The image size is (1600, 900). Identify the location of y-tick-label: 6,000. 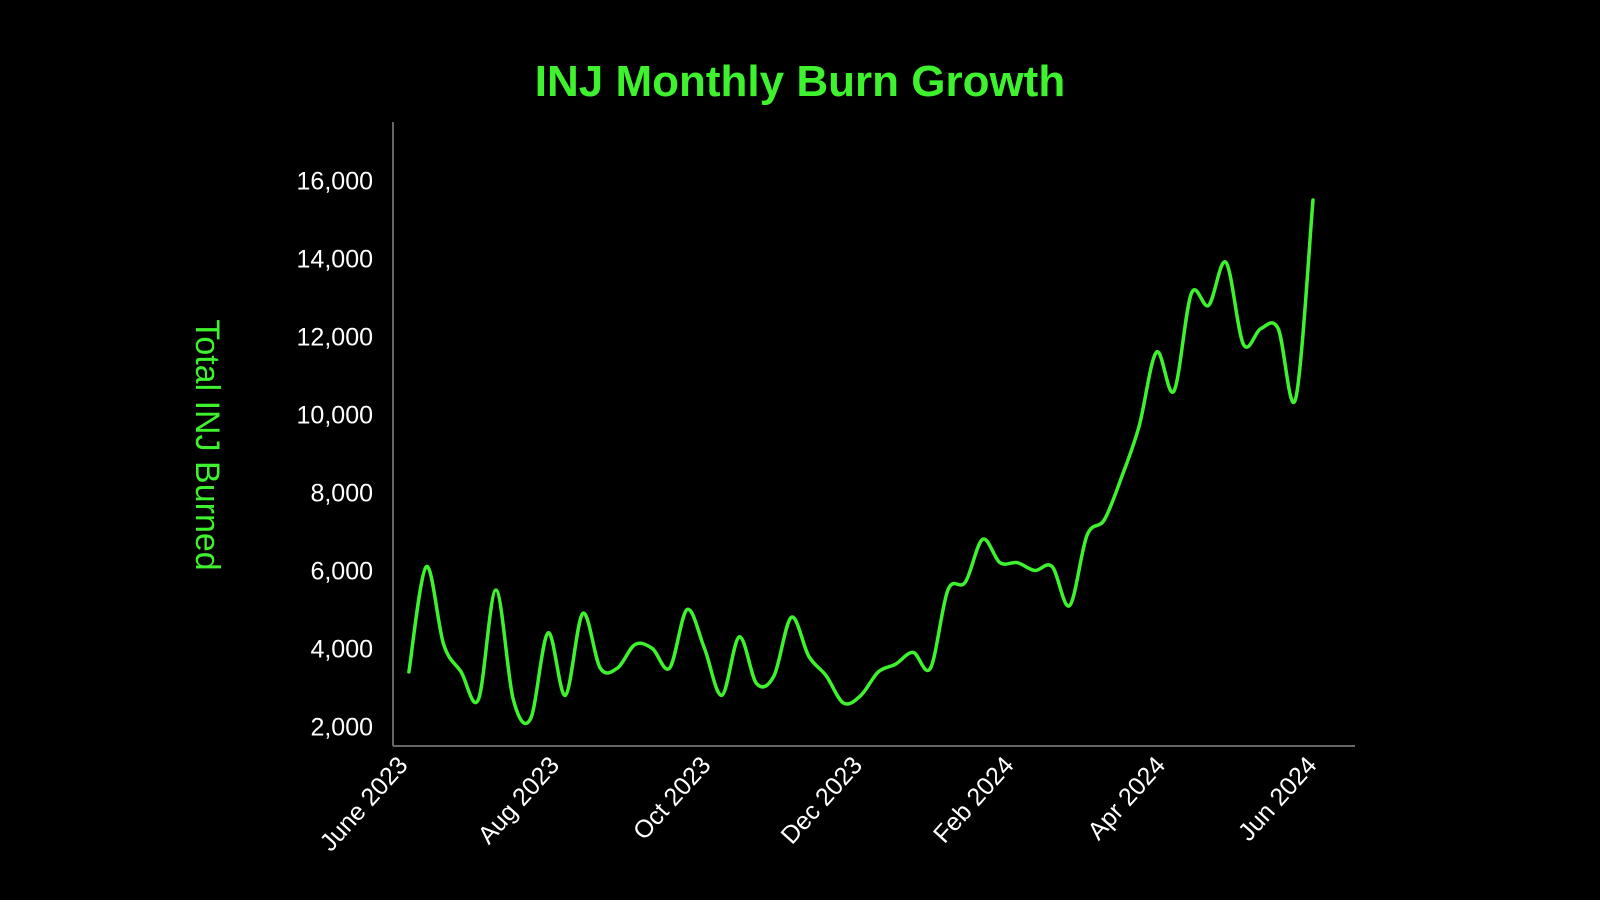
(341, 572).